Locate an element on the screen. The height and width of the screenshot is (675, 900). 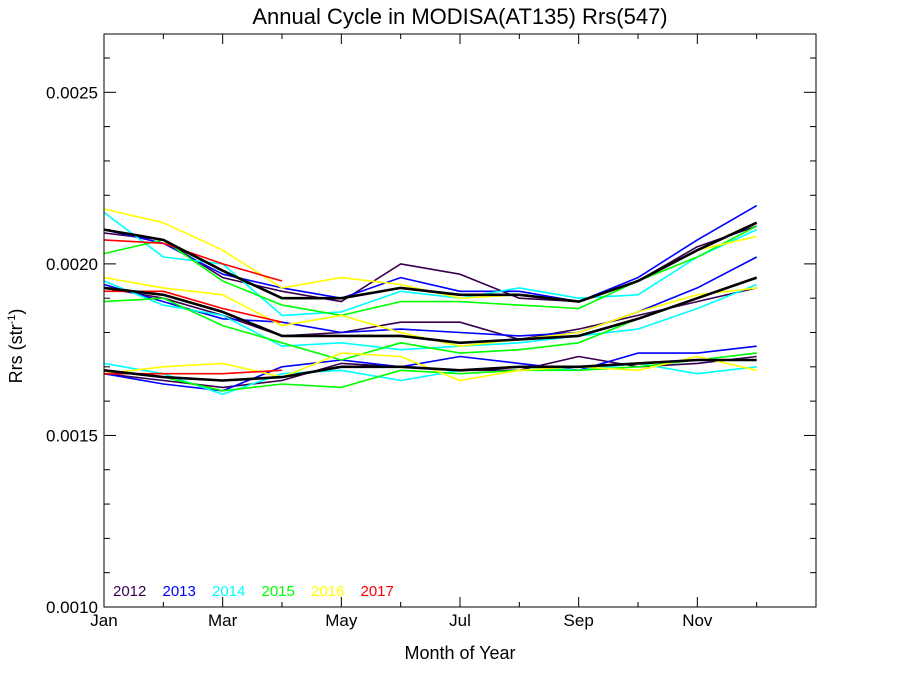
series-line-2017 is located at coordinates (193, 260).